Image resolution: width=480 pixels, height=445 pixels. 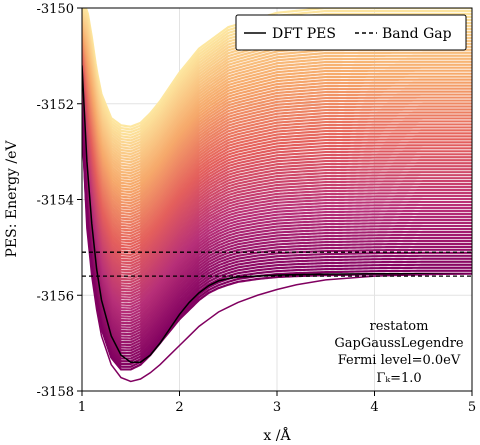 I want to click on y-tick-label: -3158, so click(x=55, y=392).